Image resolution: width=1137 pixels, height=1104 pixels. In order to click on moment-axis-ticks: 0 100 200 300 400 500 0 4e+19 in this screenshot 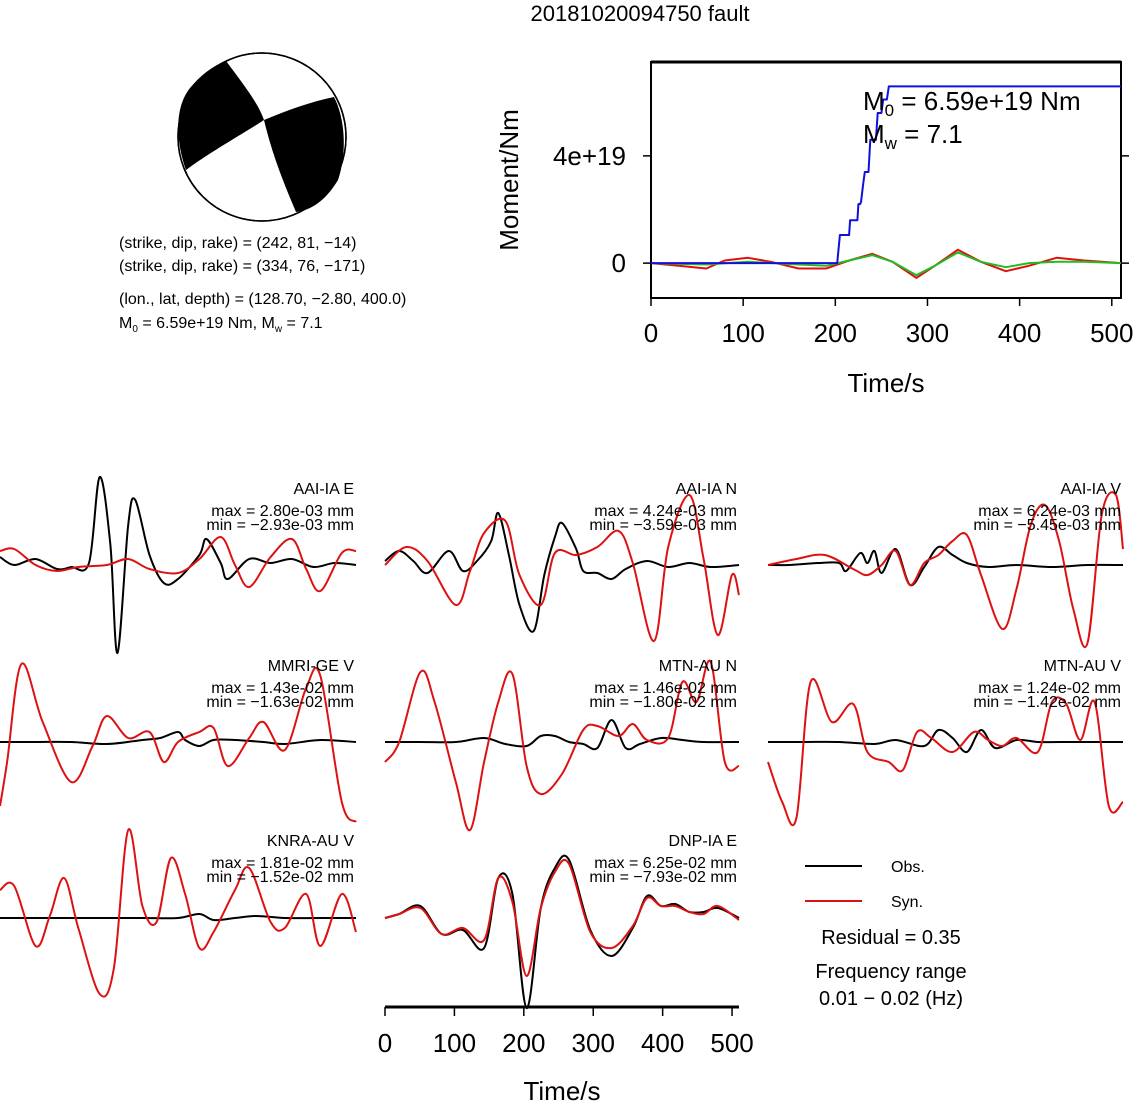, I will do `click(843, 244)`.